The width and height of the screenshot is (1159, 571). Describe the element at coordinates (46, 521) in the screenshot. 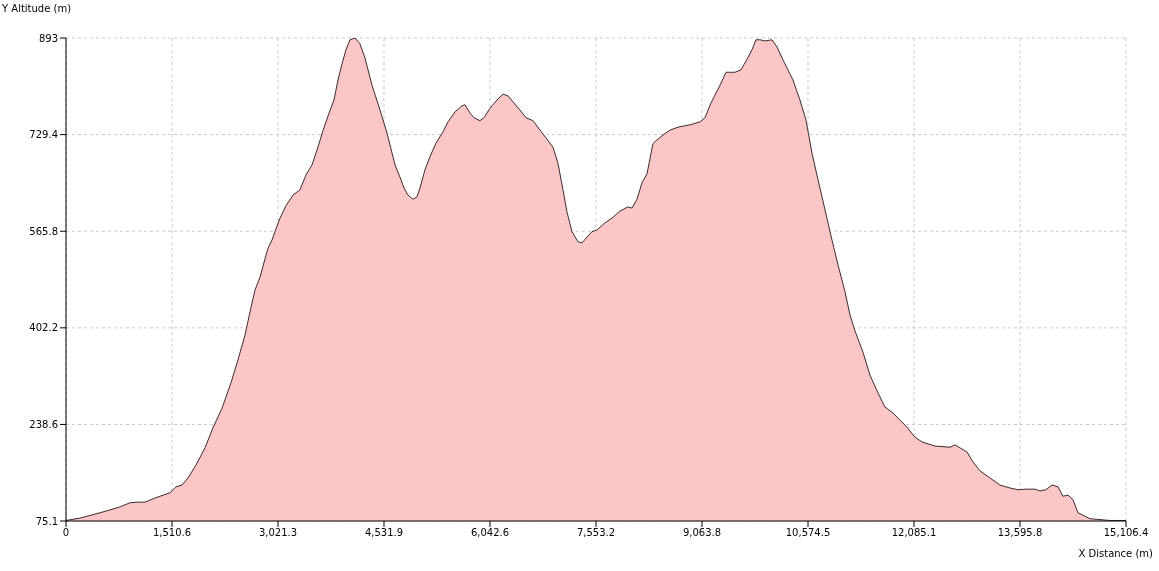

I see `y-tick-label: 75.1` at that location.